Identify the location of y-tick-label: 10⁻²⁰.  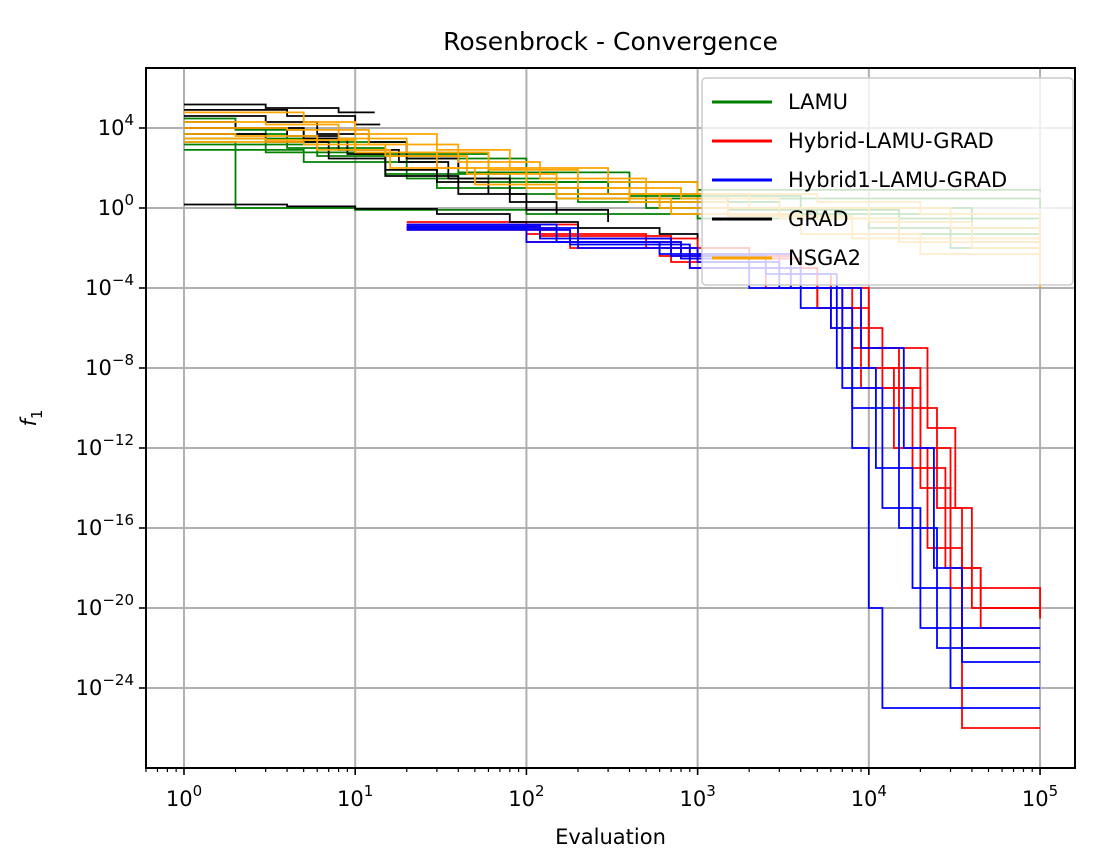
(105, 605).